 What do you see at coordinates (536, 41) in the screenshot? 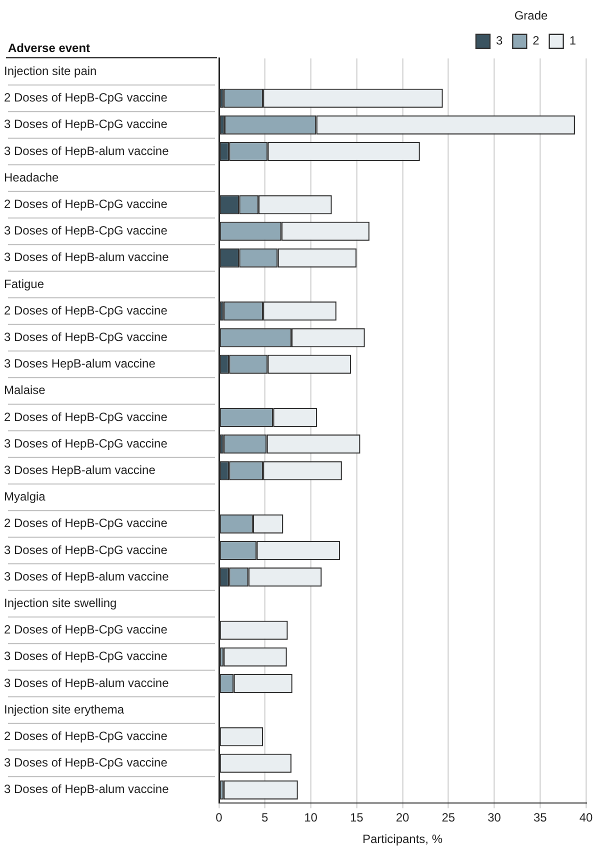
I see `legend-label: 2` at bounding box center [536, 41].